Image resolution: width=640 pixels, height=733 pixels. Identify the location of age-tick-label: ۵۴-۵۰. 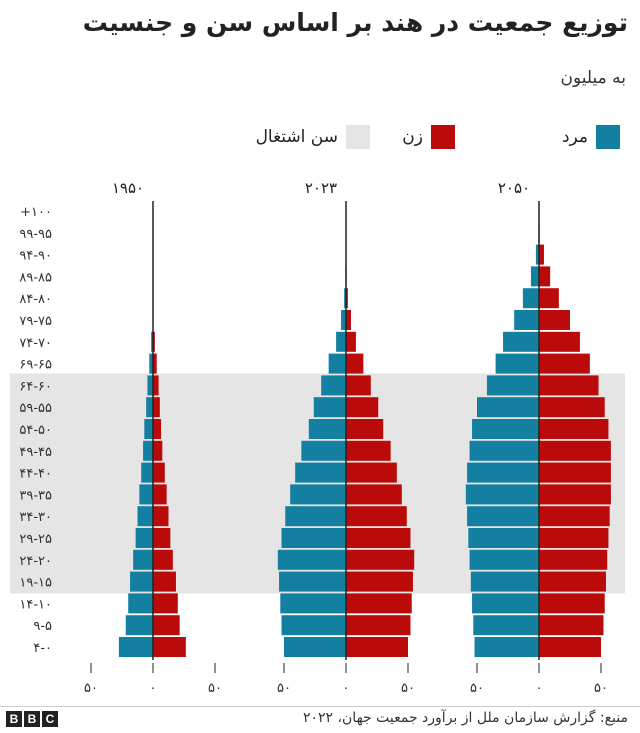
(35, 430).